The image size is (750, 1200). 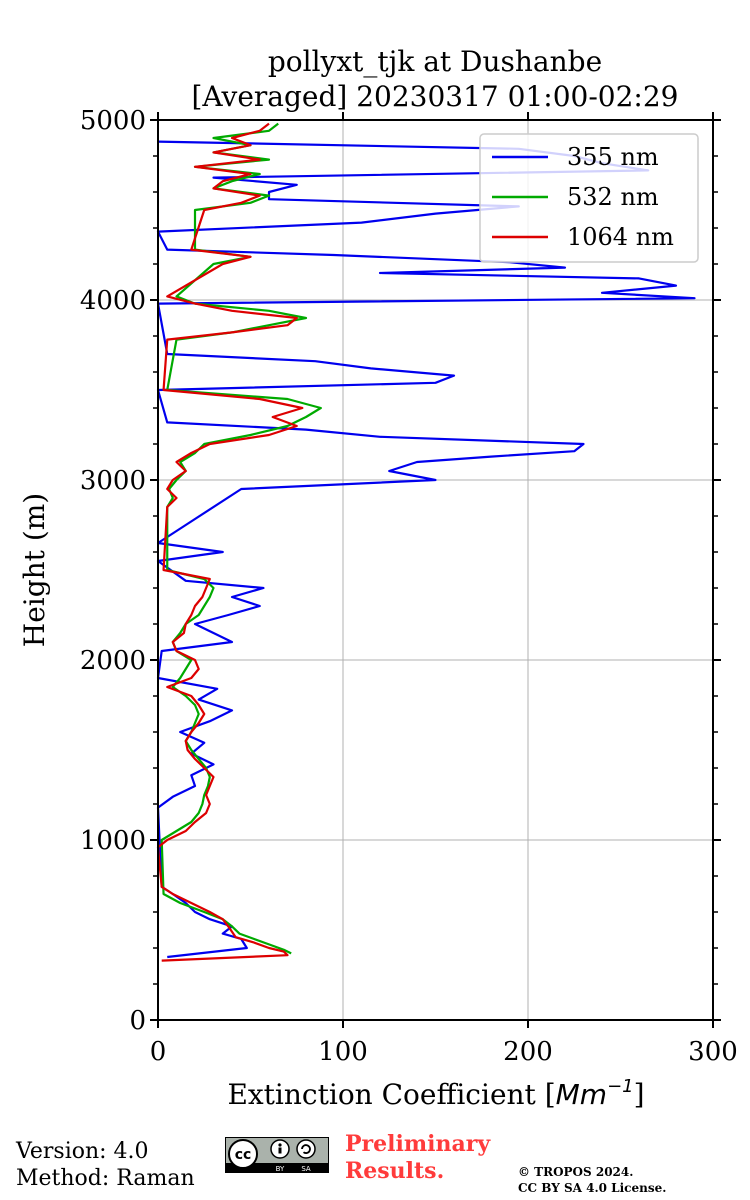 I want to click on x-tick-label: 200, so click(x=528, y=1052).